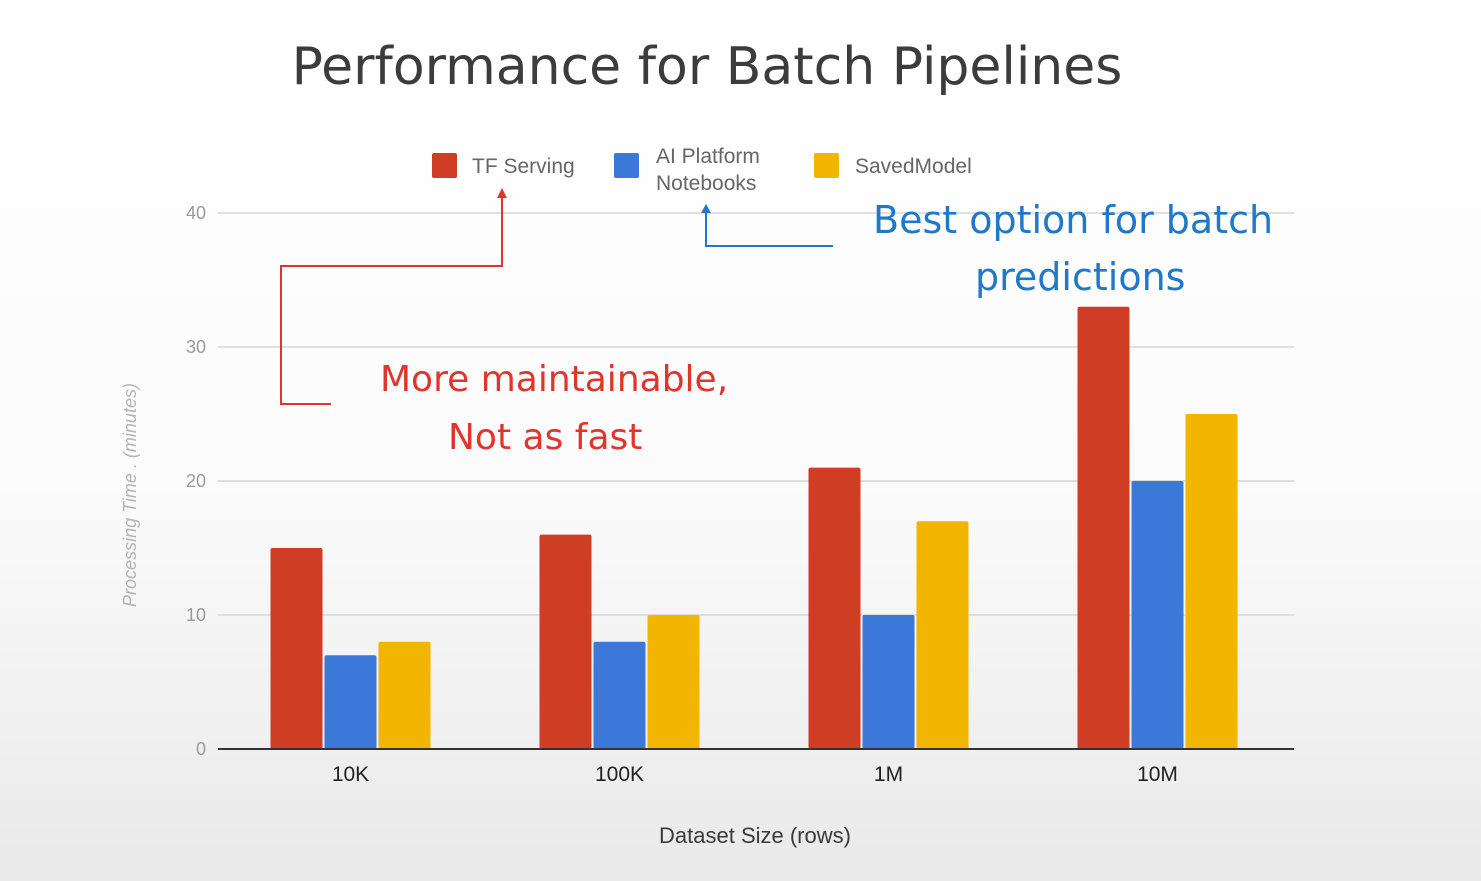 This screenshot has height=881, width=1481. What do you see at coordinates (706, 208) in the screenshot?
I see `blue-arrowhead-icon` at bounding box center [706, 208].